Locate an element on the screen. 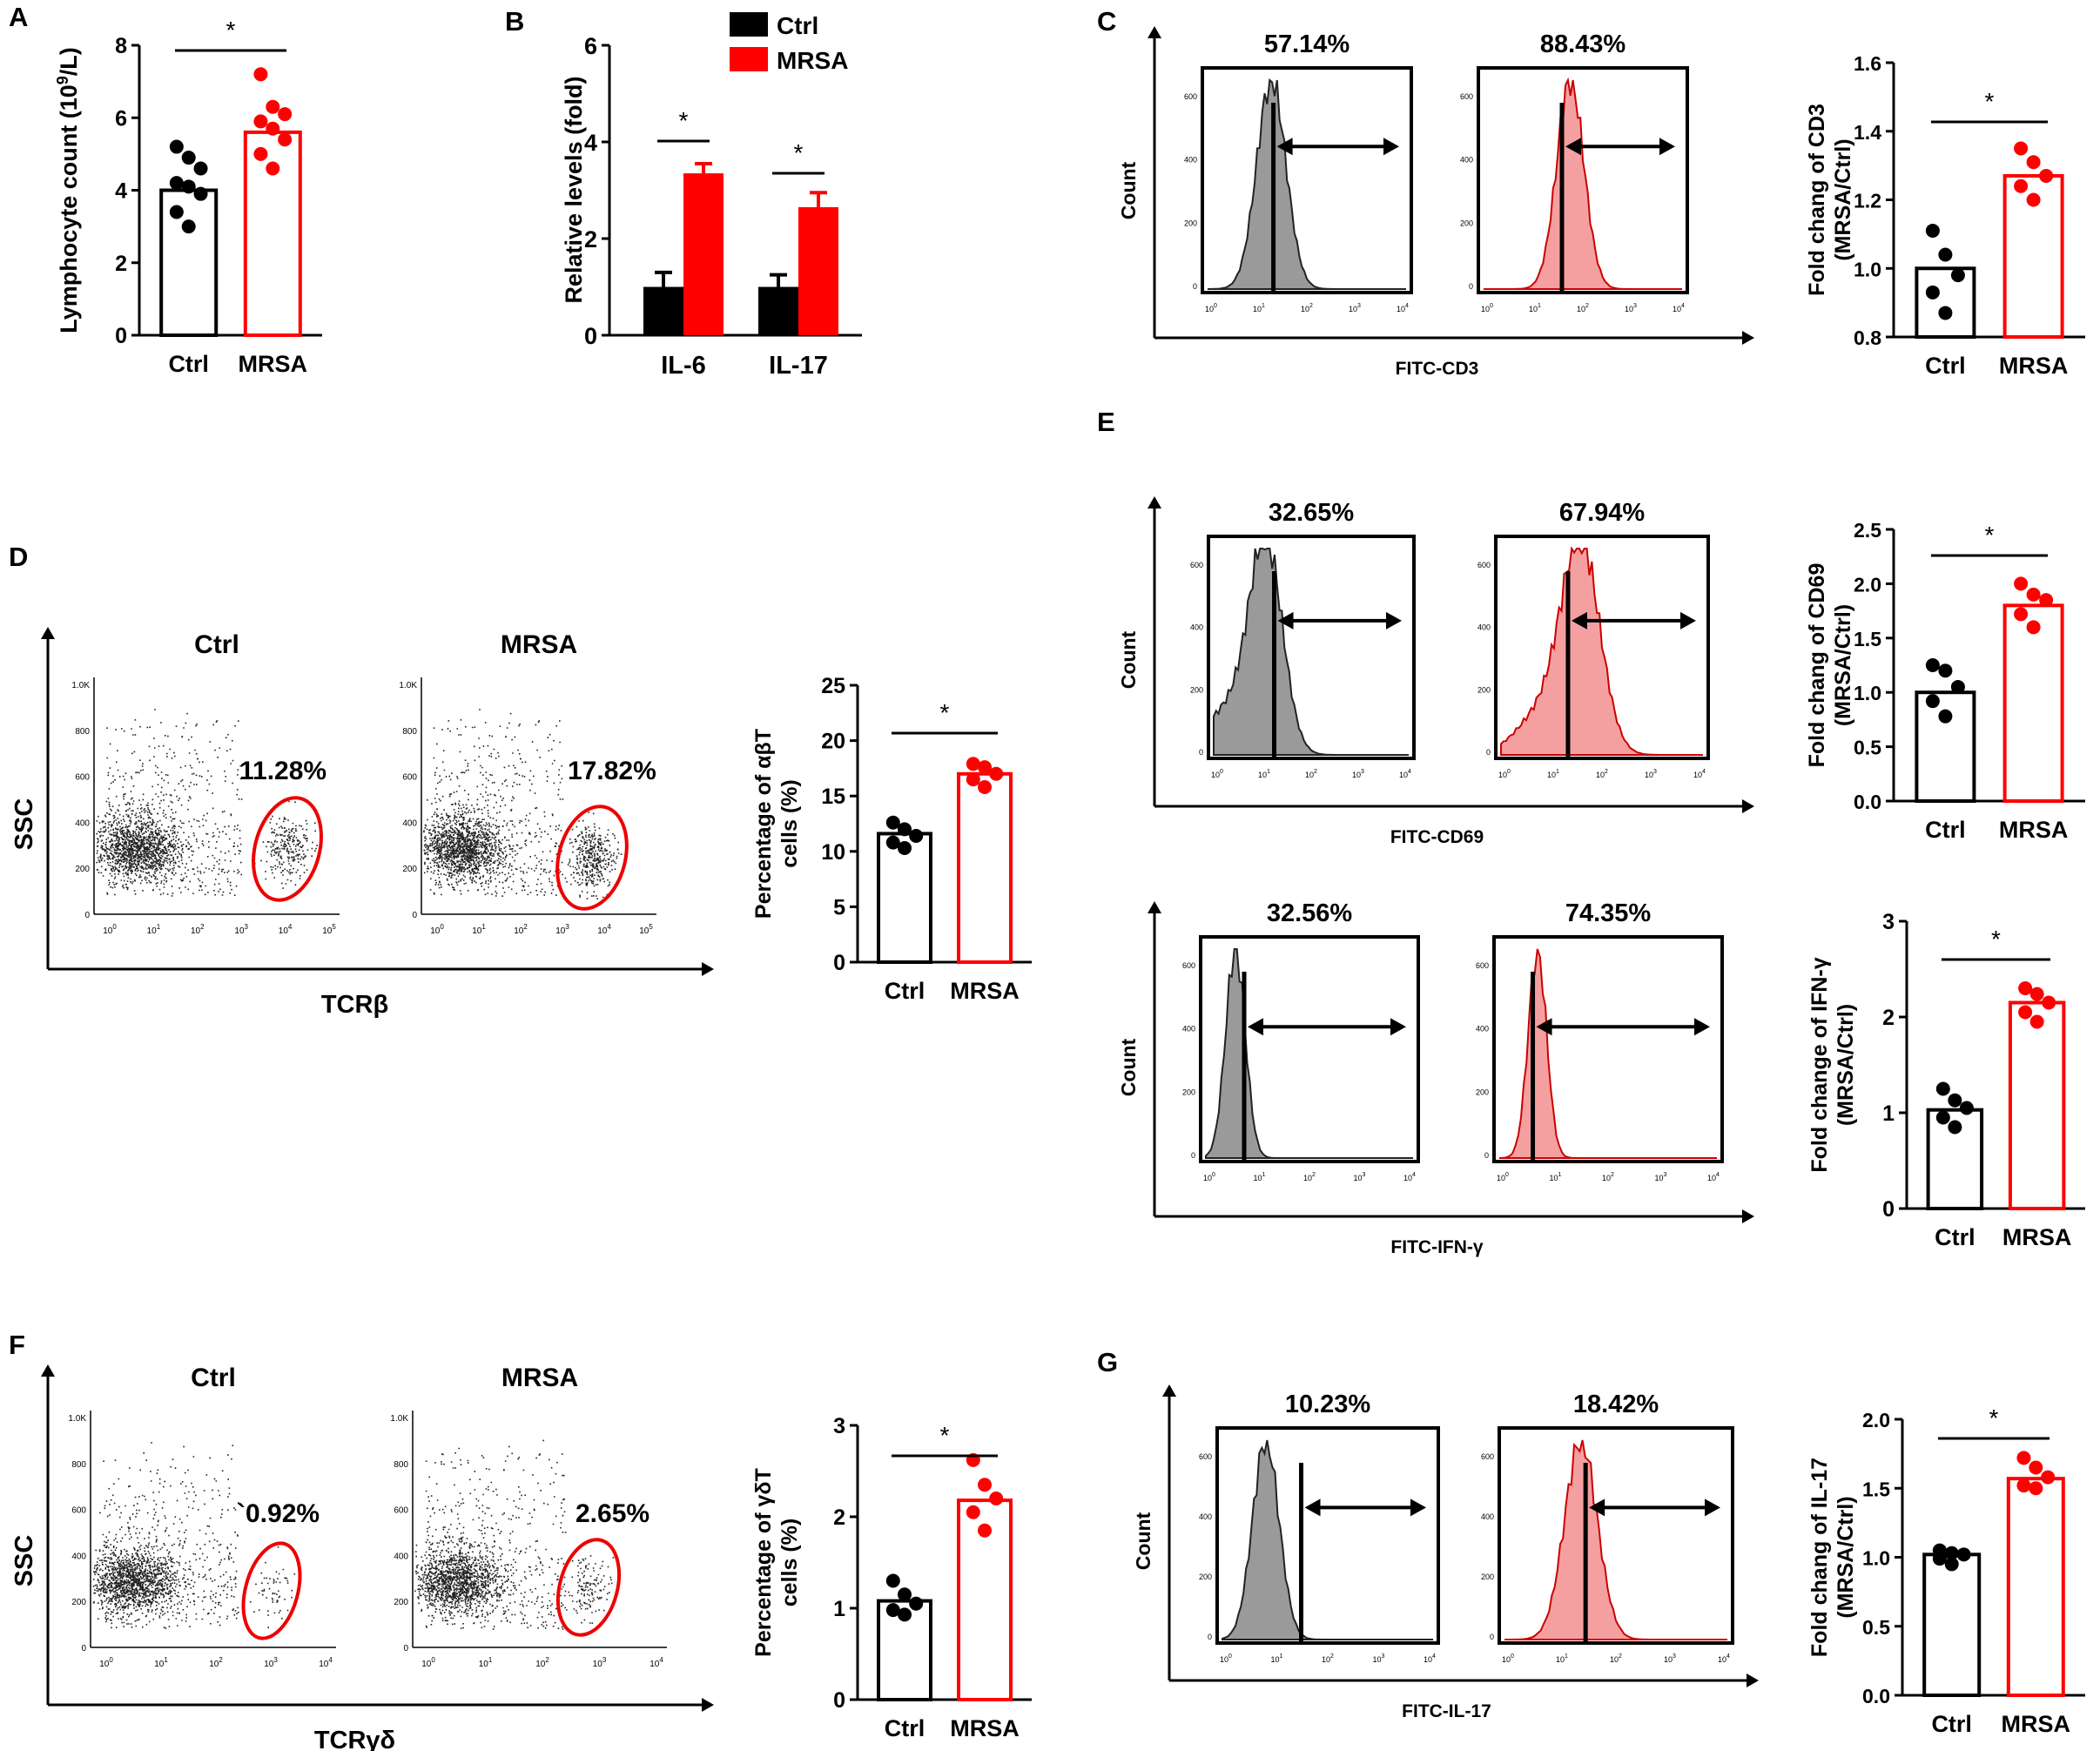 This screenshot has width=2100, height=1751. y-tick-label: 10 is located at coordinates (833, 852).